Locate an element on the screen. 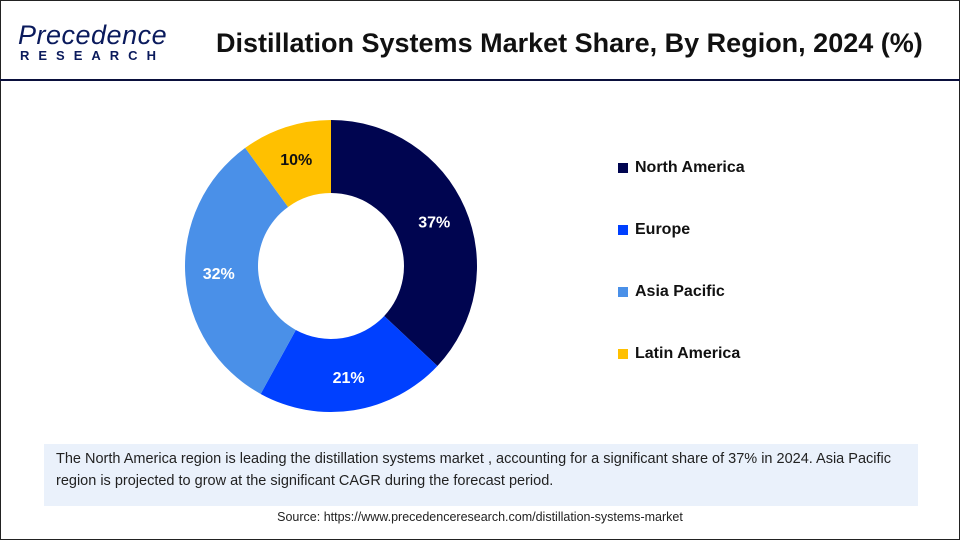 Image resolution: width=960 pixels, height=540 pixels. legend-label: Europe is located at coordinates (663, 229).